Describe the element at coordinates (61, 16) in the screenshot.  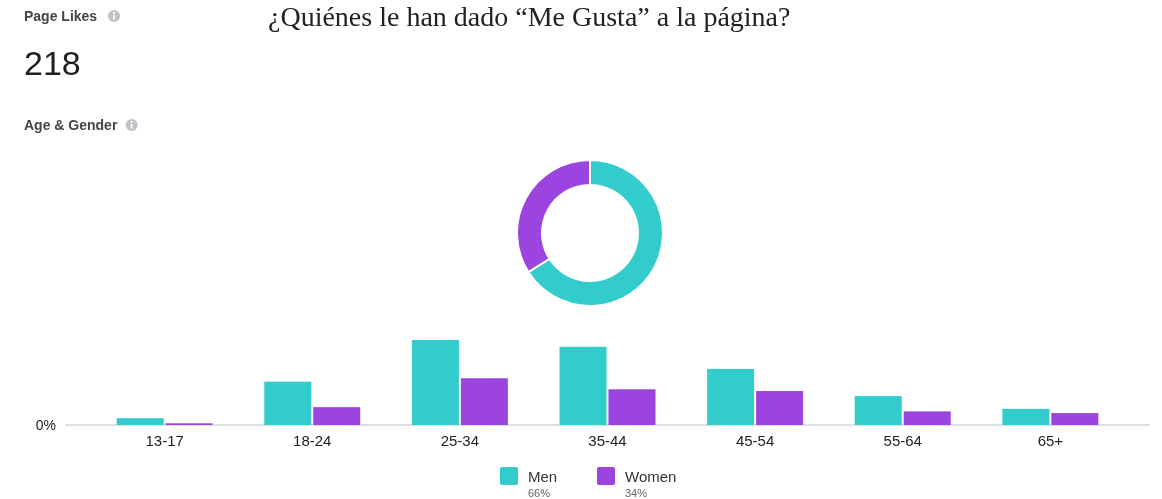
I see `text: Page Likes` at that location.